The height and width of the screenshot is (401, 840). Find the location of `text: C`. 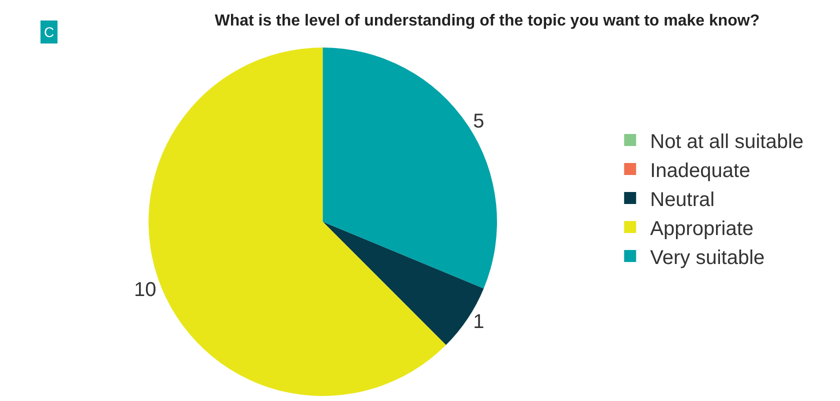

text: C is located at coordinates (49, 32).